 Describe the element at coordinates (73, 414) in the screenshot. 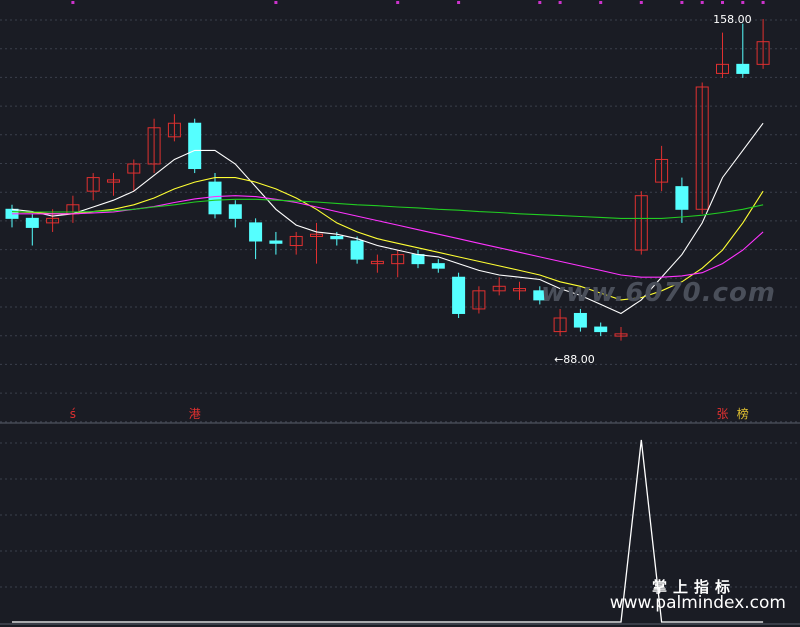

I see `signal-label: ś` at that location.